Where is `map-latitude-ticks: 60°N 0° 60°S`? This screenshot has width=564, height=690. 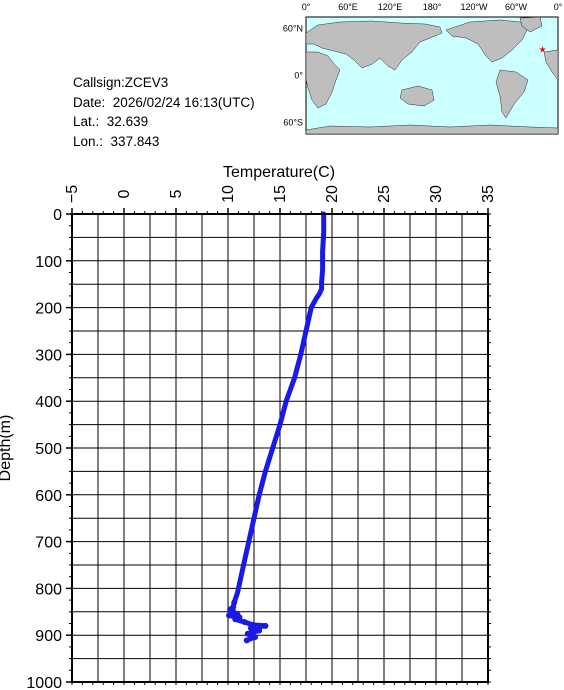 map-latitude-ticks: 60°N 0° 60°S is located at coordinates (293, 76).